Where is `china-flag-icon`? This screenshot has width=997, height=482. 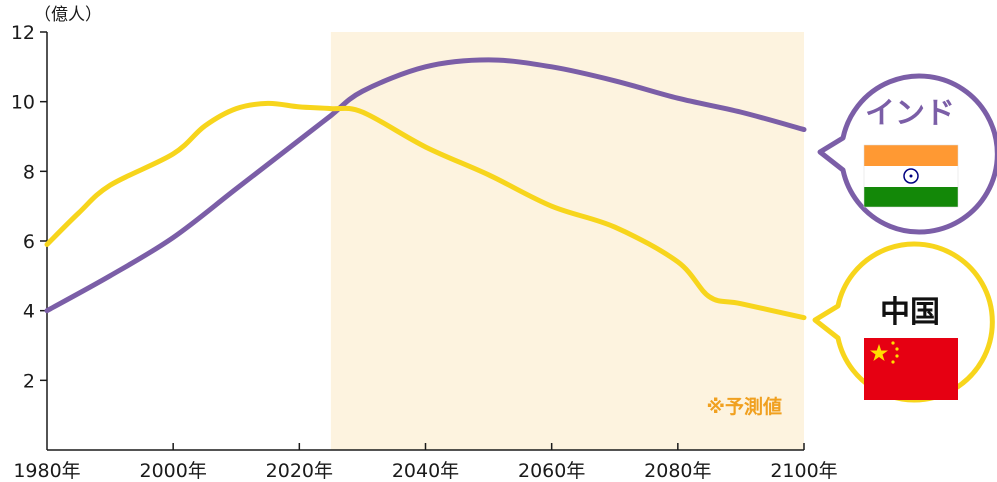 china-flag-icon is located at coordinates (911, 369).